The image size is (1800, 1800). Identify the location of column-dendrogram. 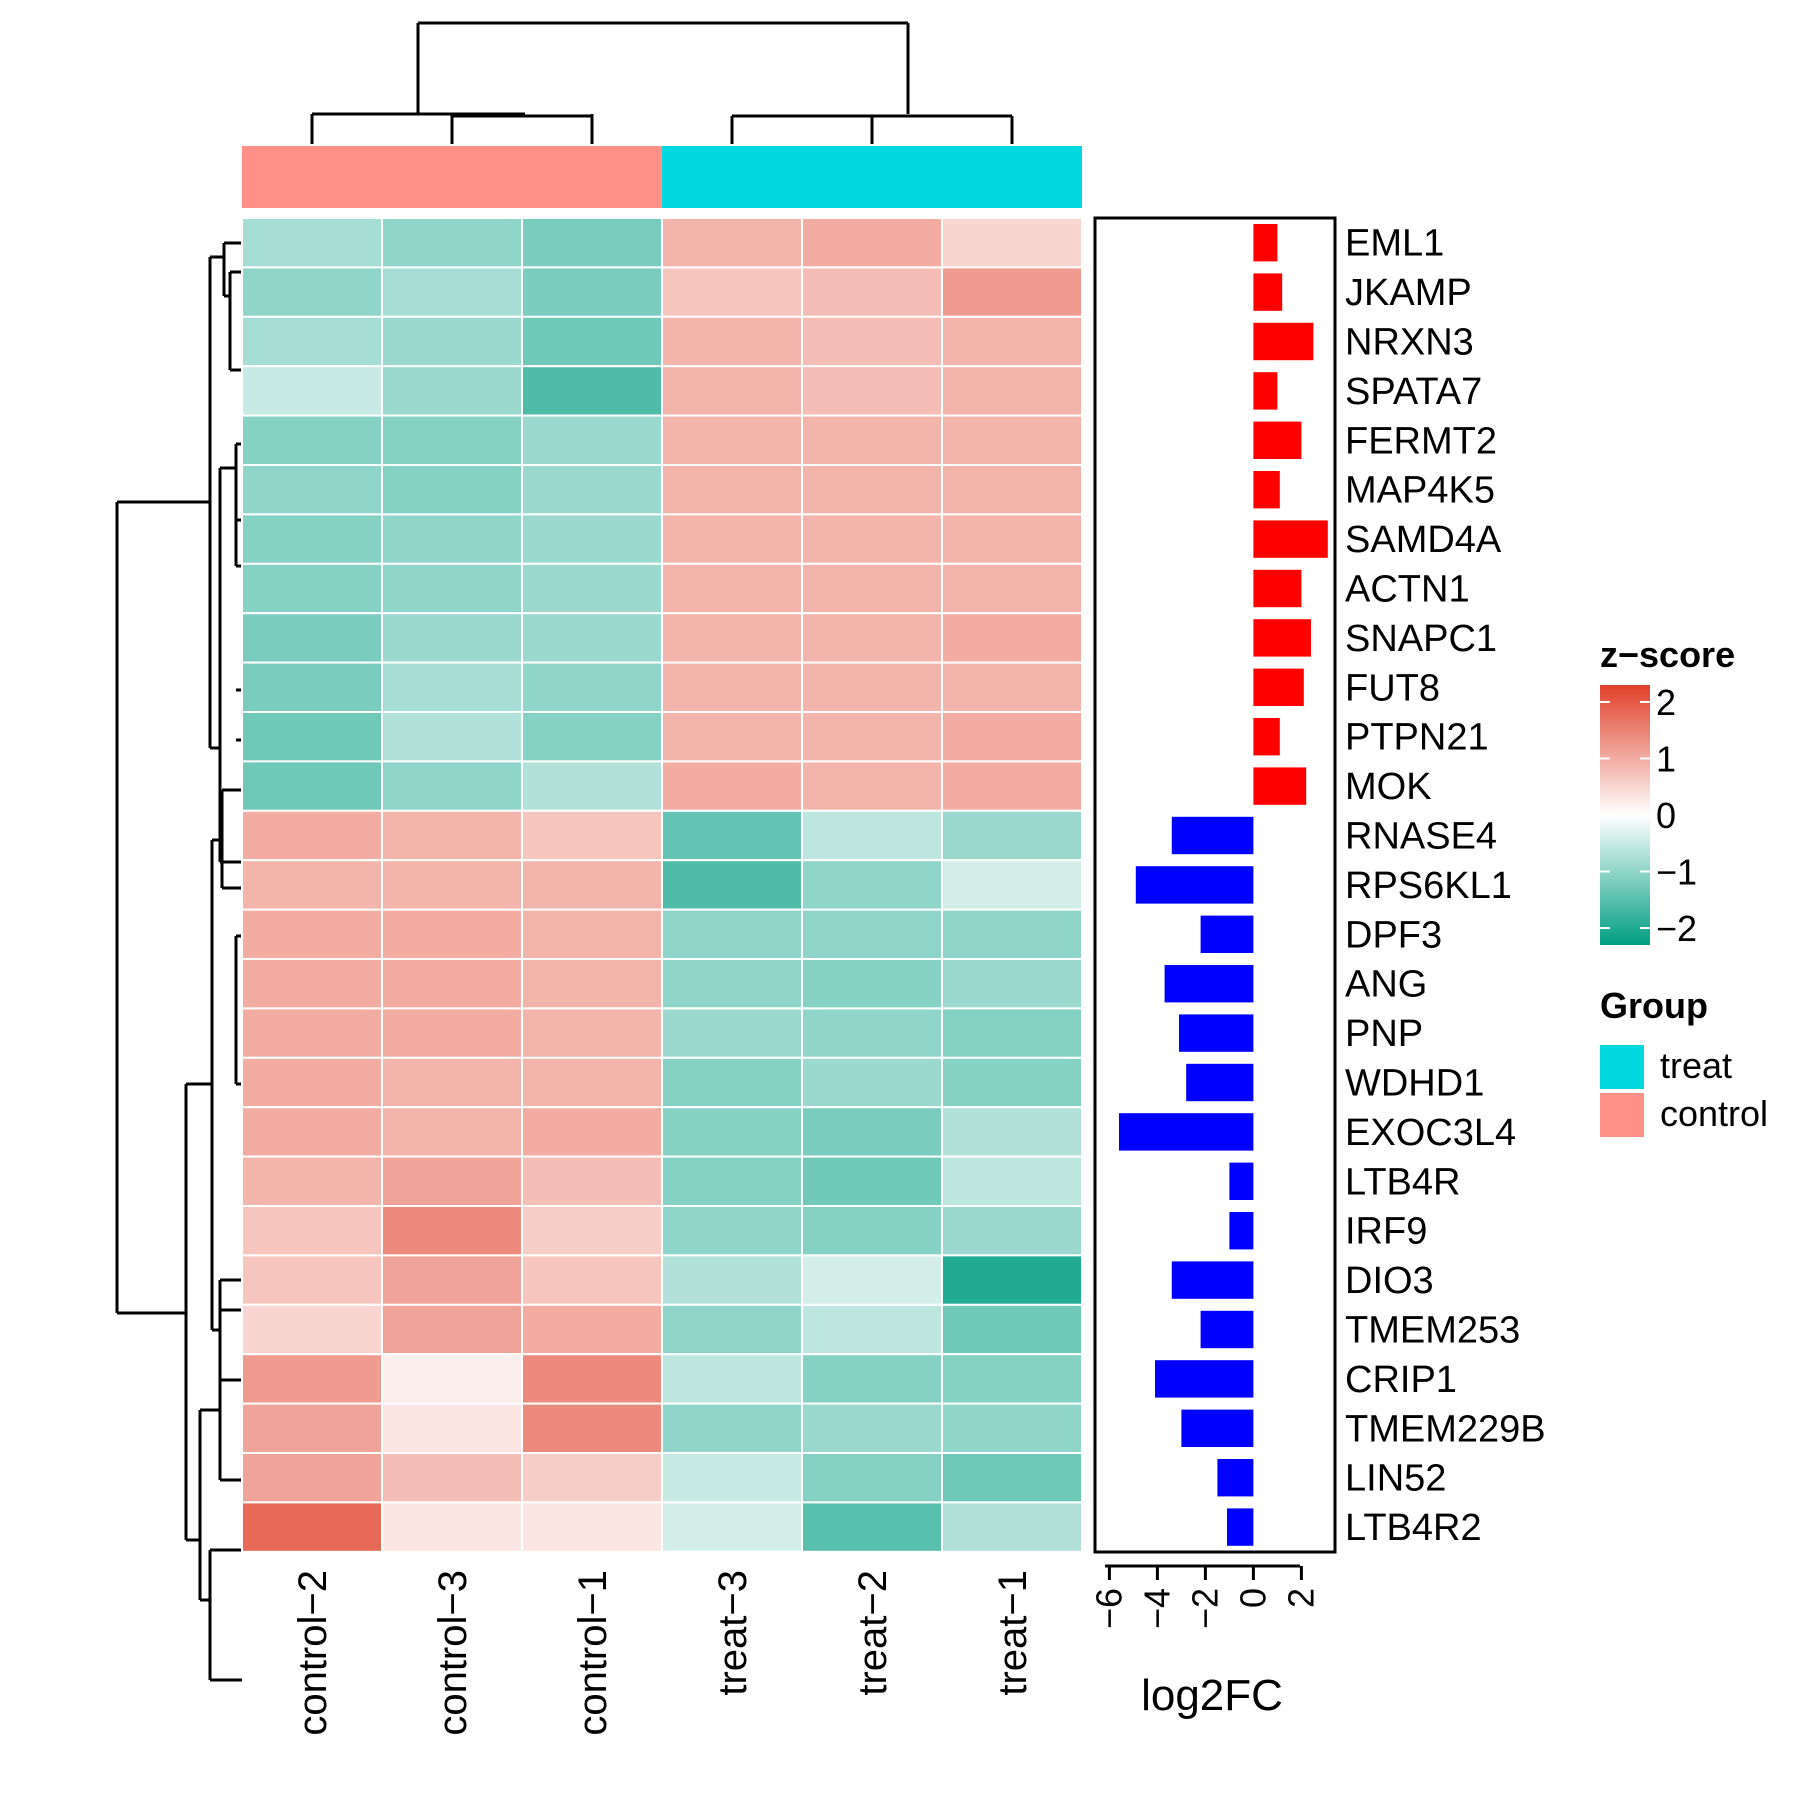
(662, 82).